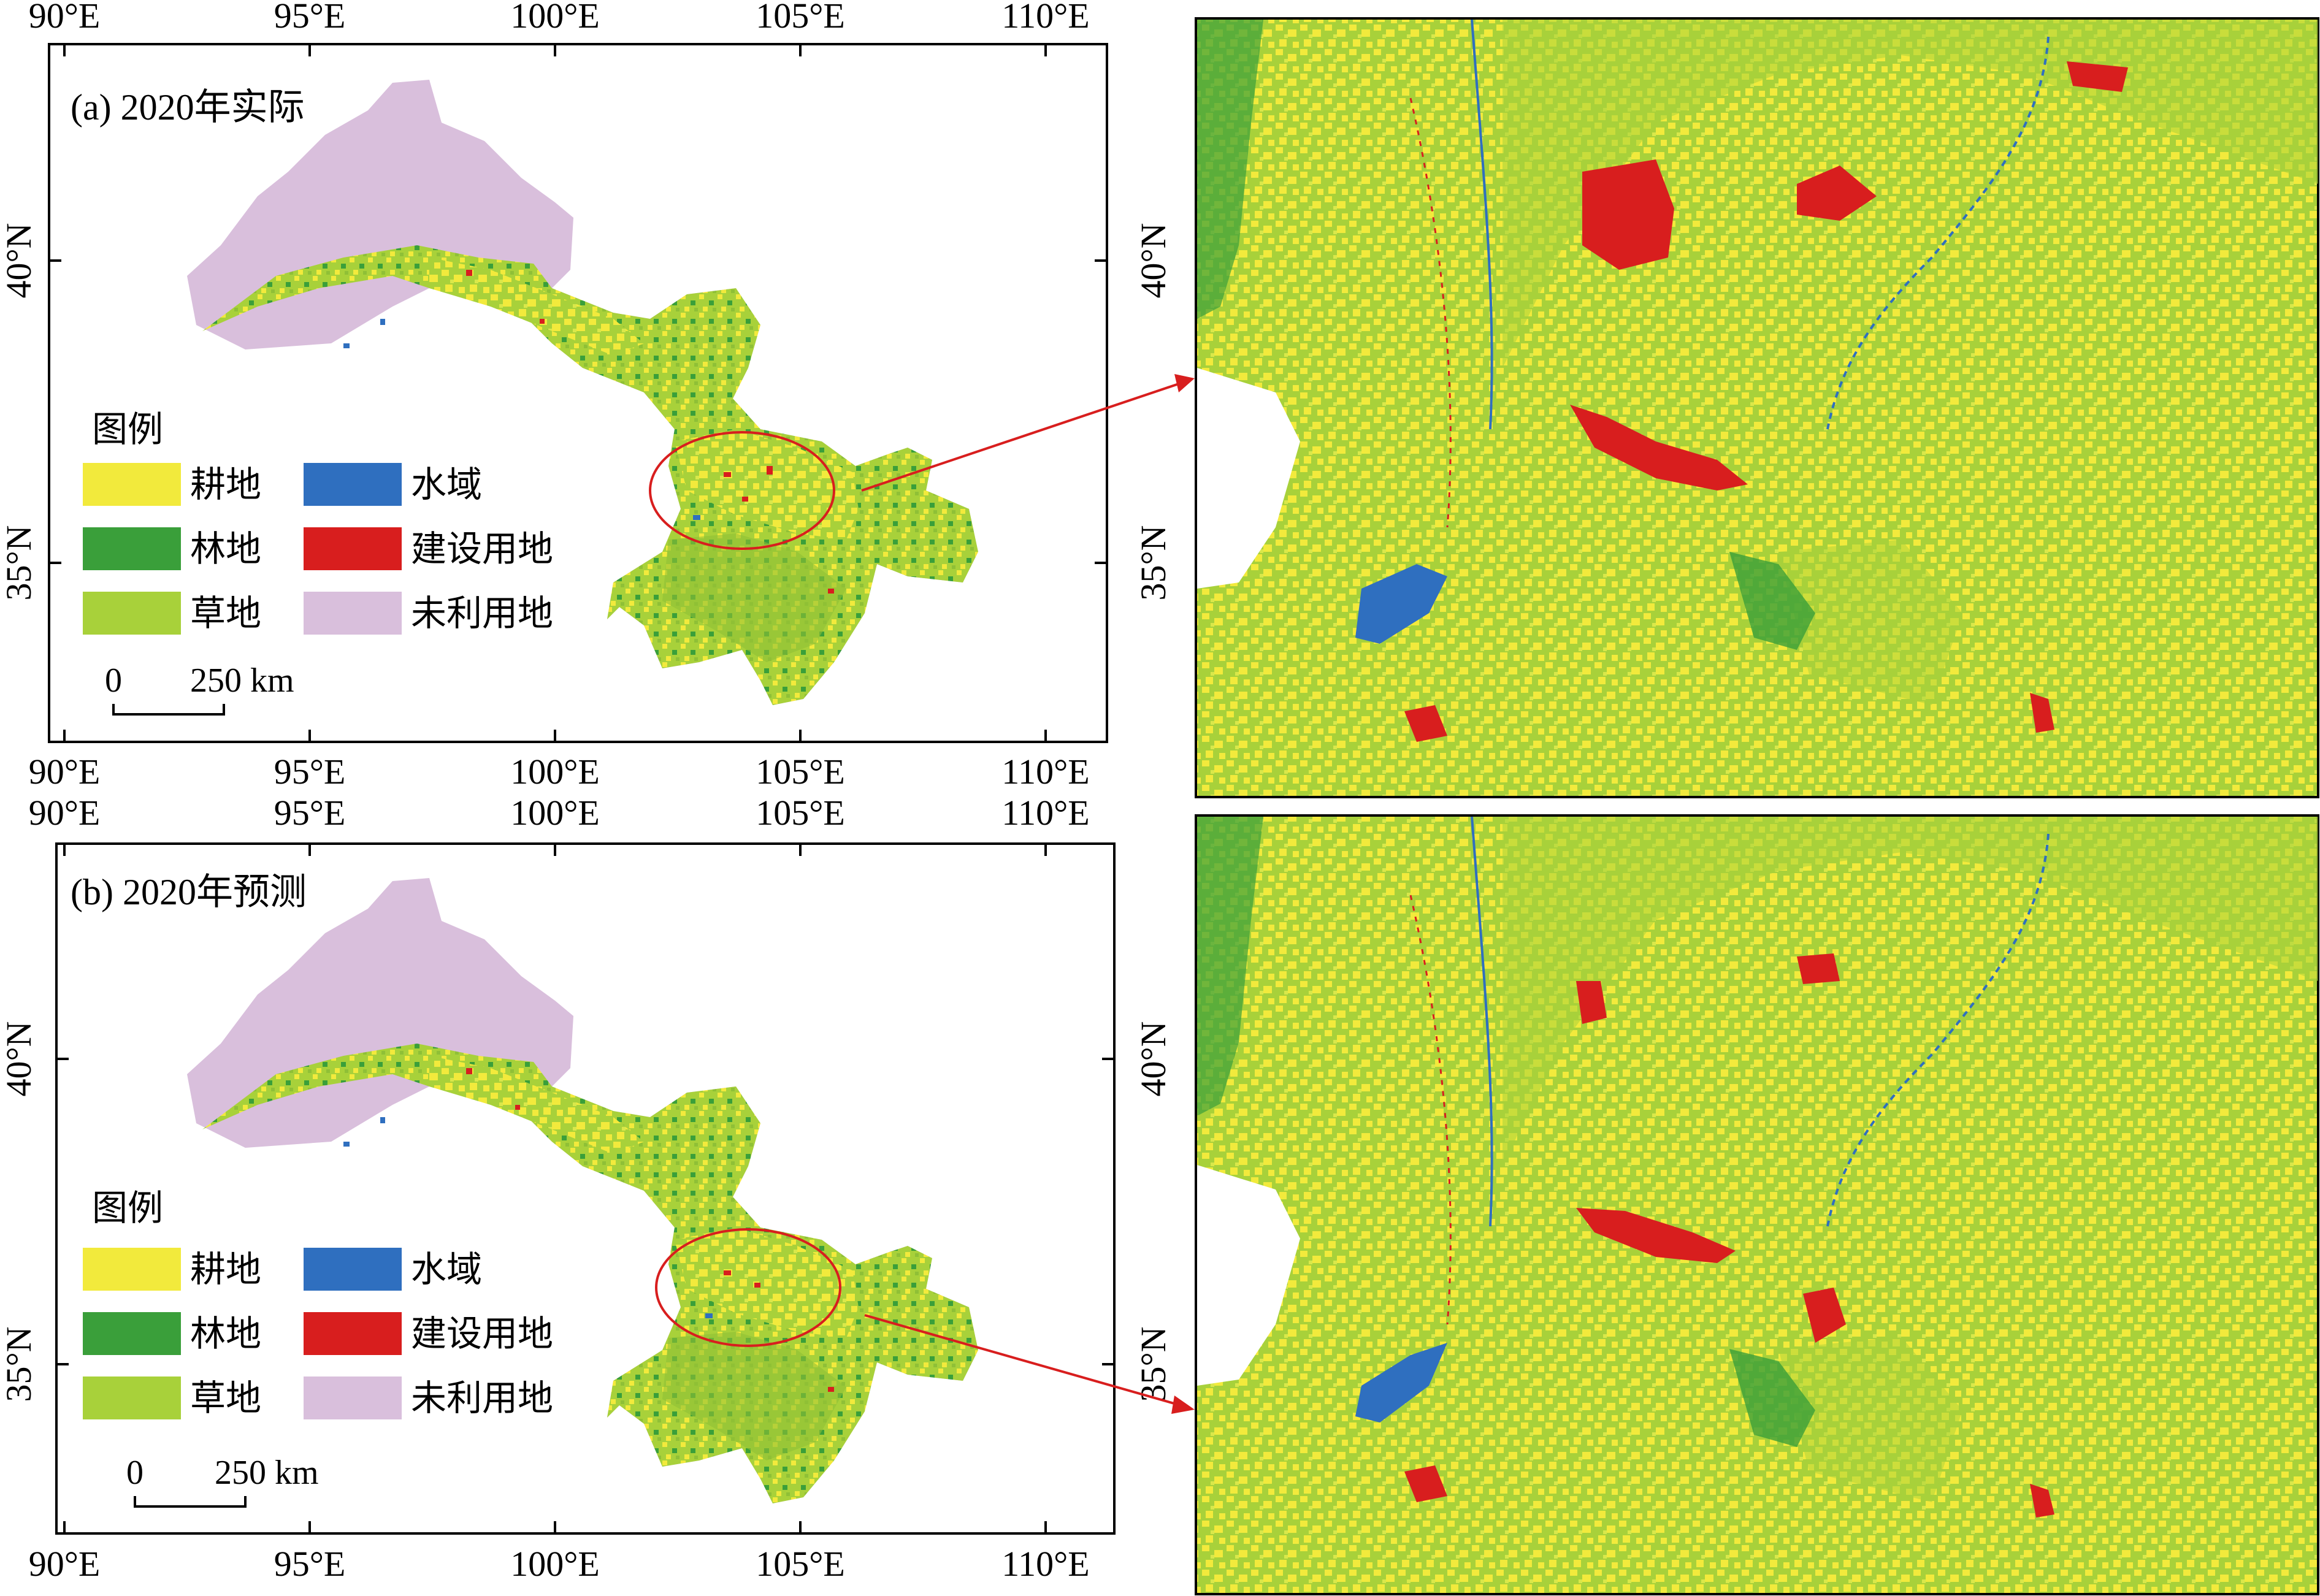 This screenshot has height=1596, width=2320. What do you see at coordinates (482, 613) in the screenshot?
I see `legend-label-unused-a: 未利用地` at bounding box center [482, 613].